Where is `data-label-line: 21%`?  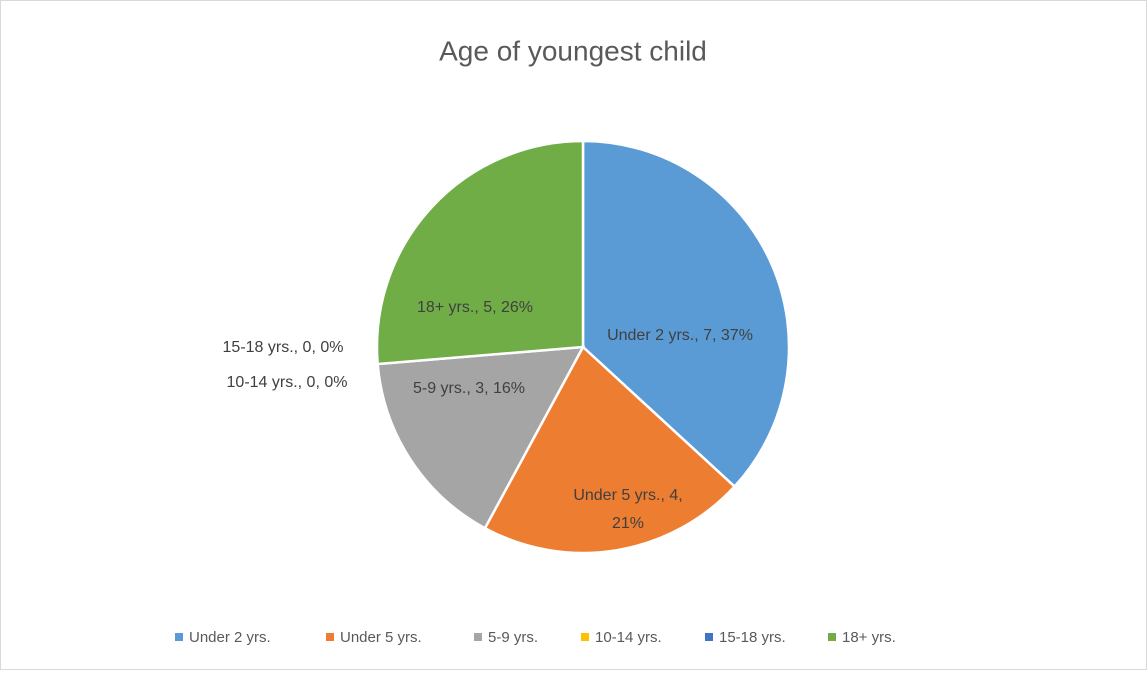
data-label-line: 21% is located at coordinates (628, 523).